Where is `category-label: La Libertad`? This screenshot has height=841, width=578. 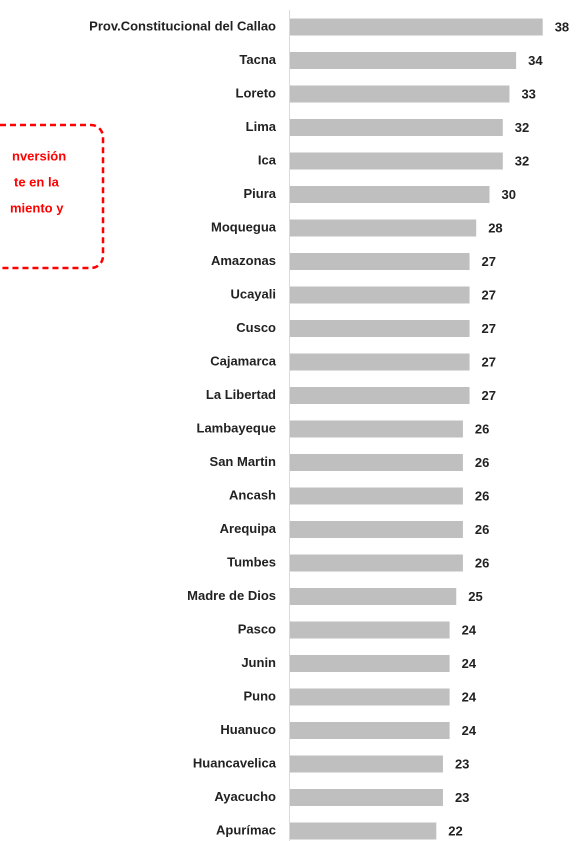
category-label: La Libertad is located at coordinates (241, 394).